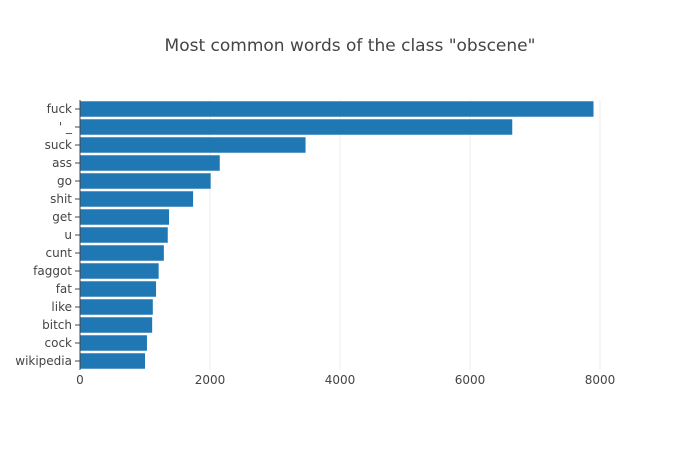 The image size is (700, 450). What do you see at coordinates (58, 253) in the screenshot?
I see `y-tick-label: cunt` at bounding box center [58, 253].